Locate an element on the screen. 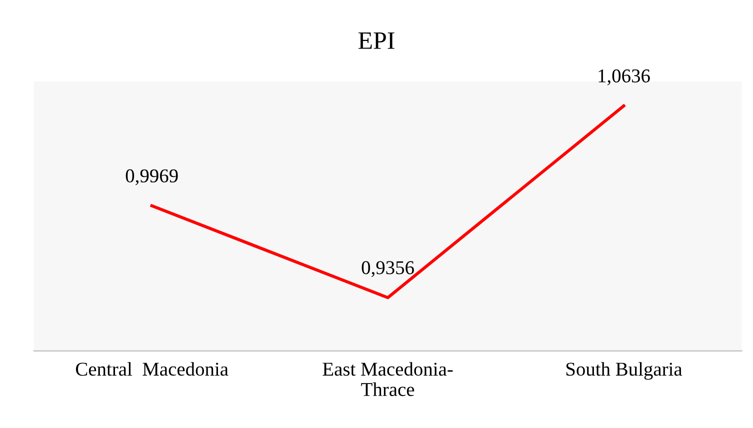 Image resolution: width=753 pixels, height=428 pixels. data-label: 0,9969 is located at coordinates (152, 177).